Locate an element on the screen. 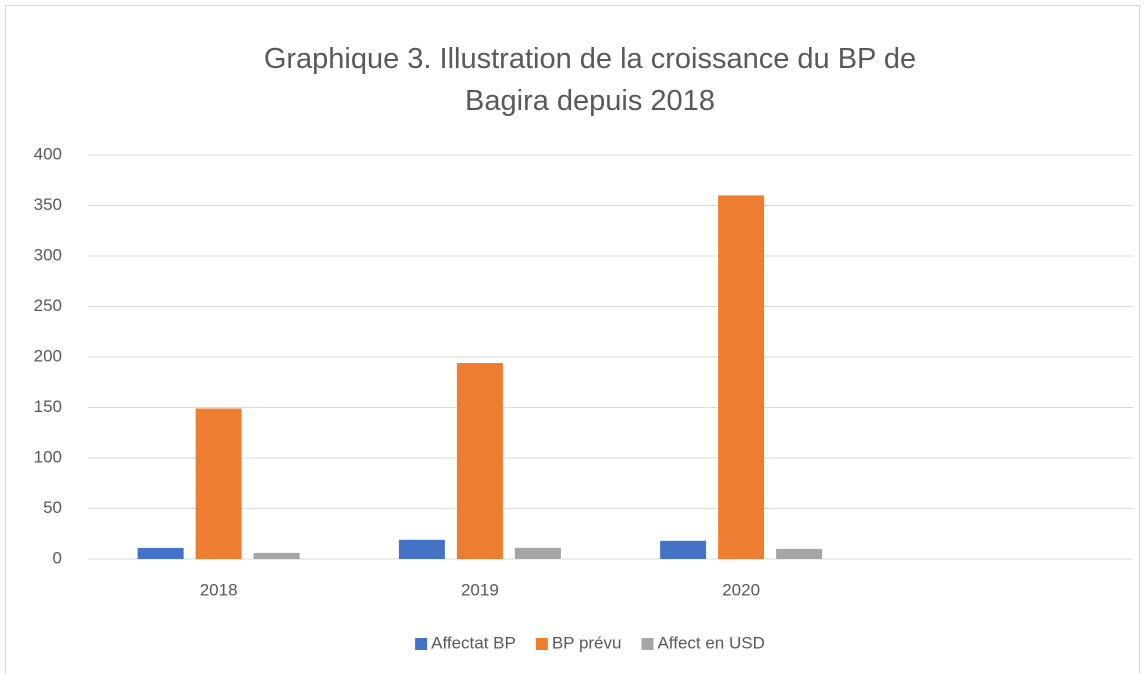  x-tick-label: 2018 is located at coordinates (219, 589).